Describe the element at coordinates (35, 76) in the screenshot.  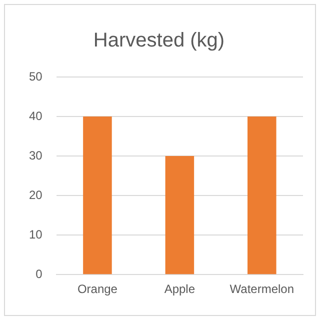
I see `y-tick-label: 50` at that location.